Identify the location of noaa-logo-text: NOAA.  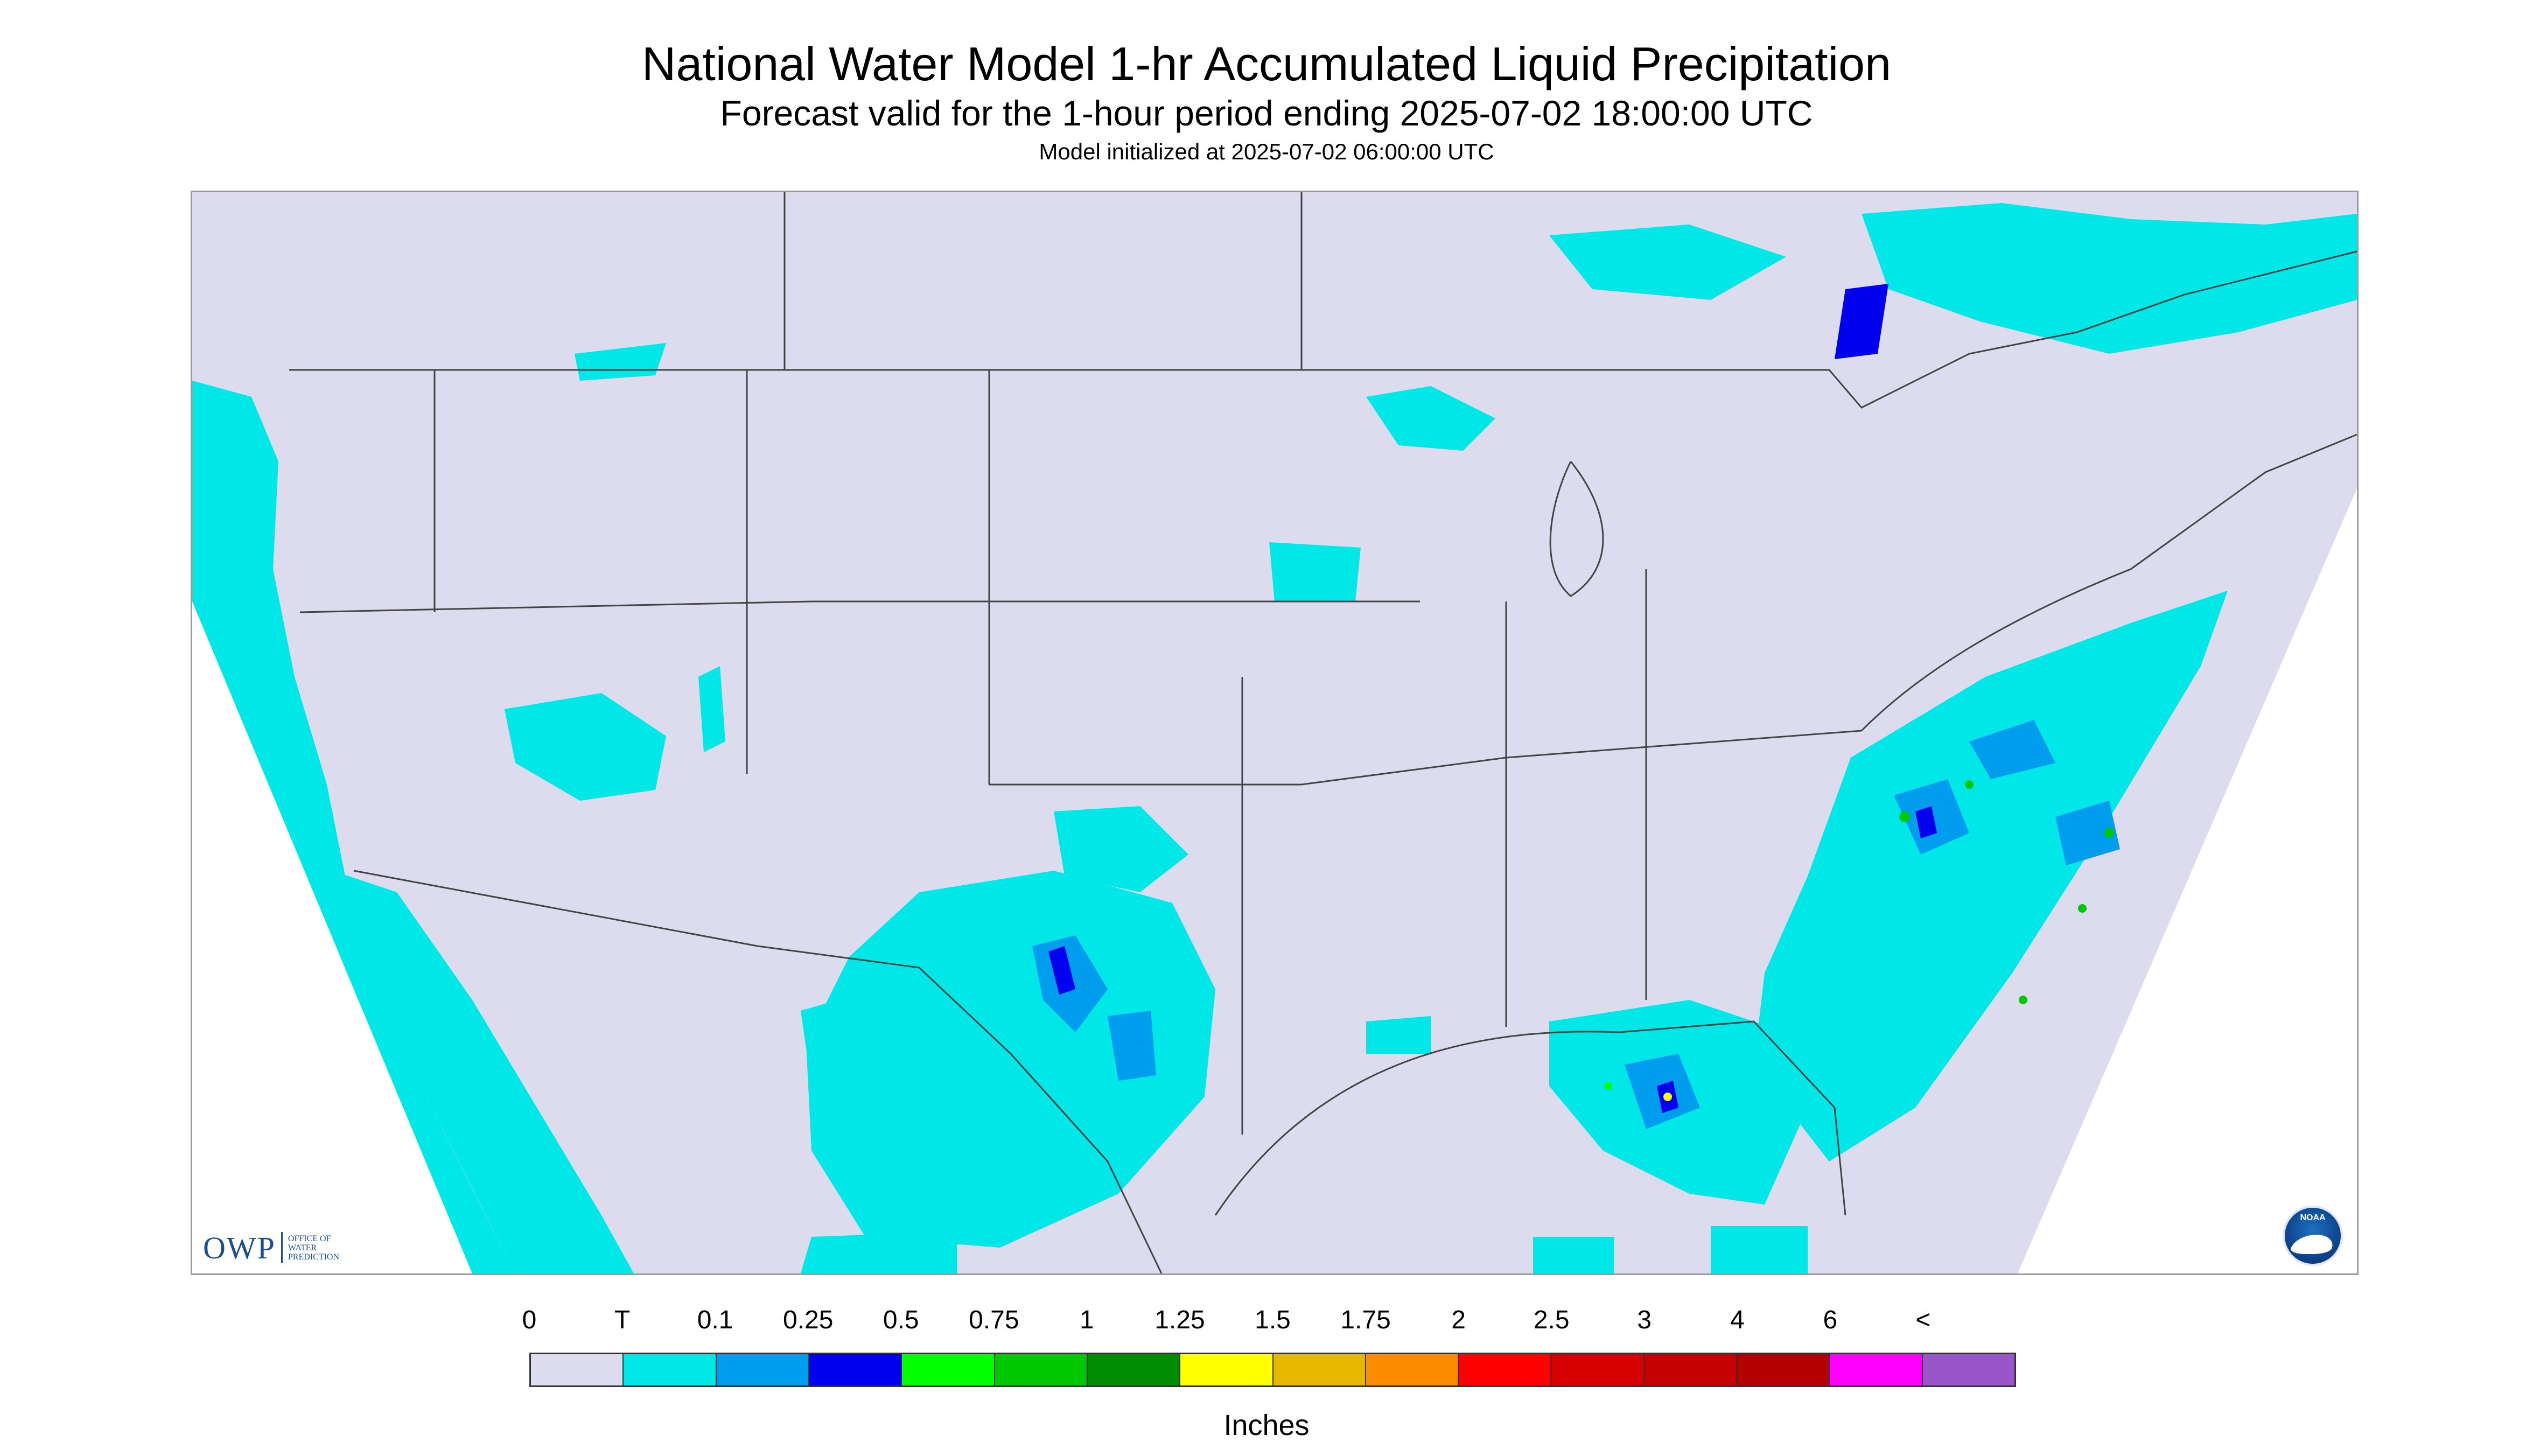
(2313, 1217).